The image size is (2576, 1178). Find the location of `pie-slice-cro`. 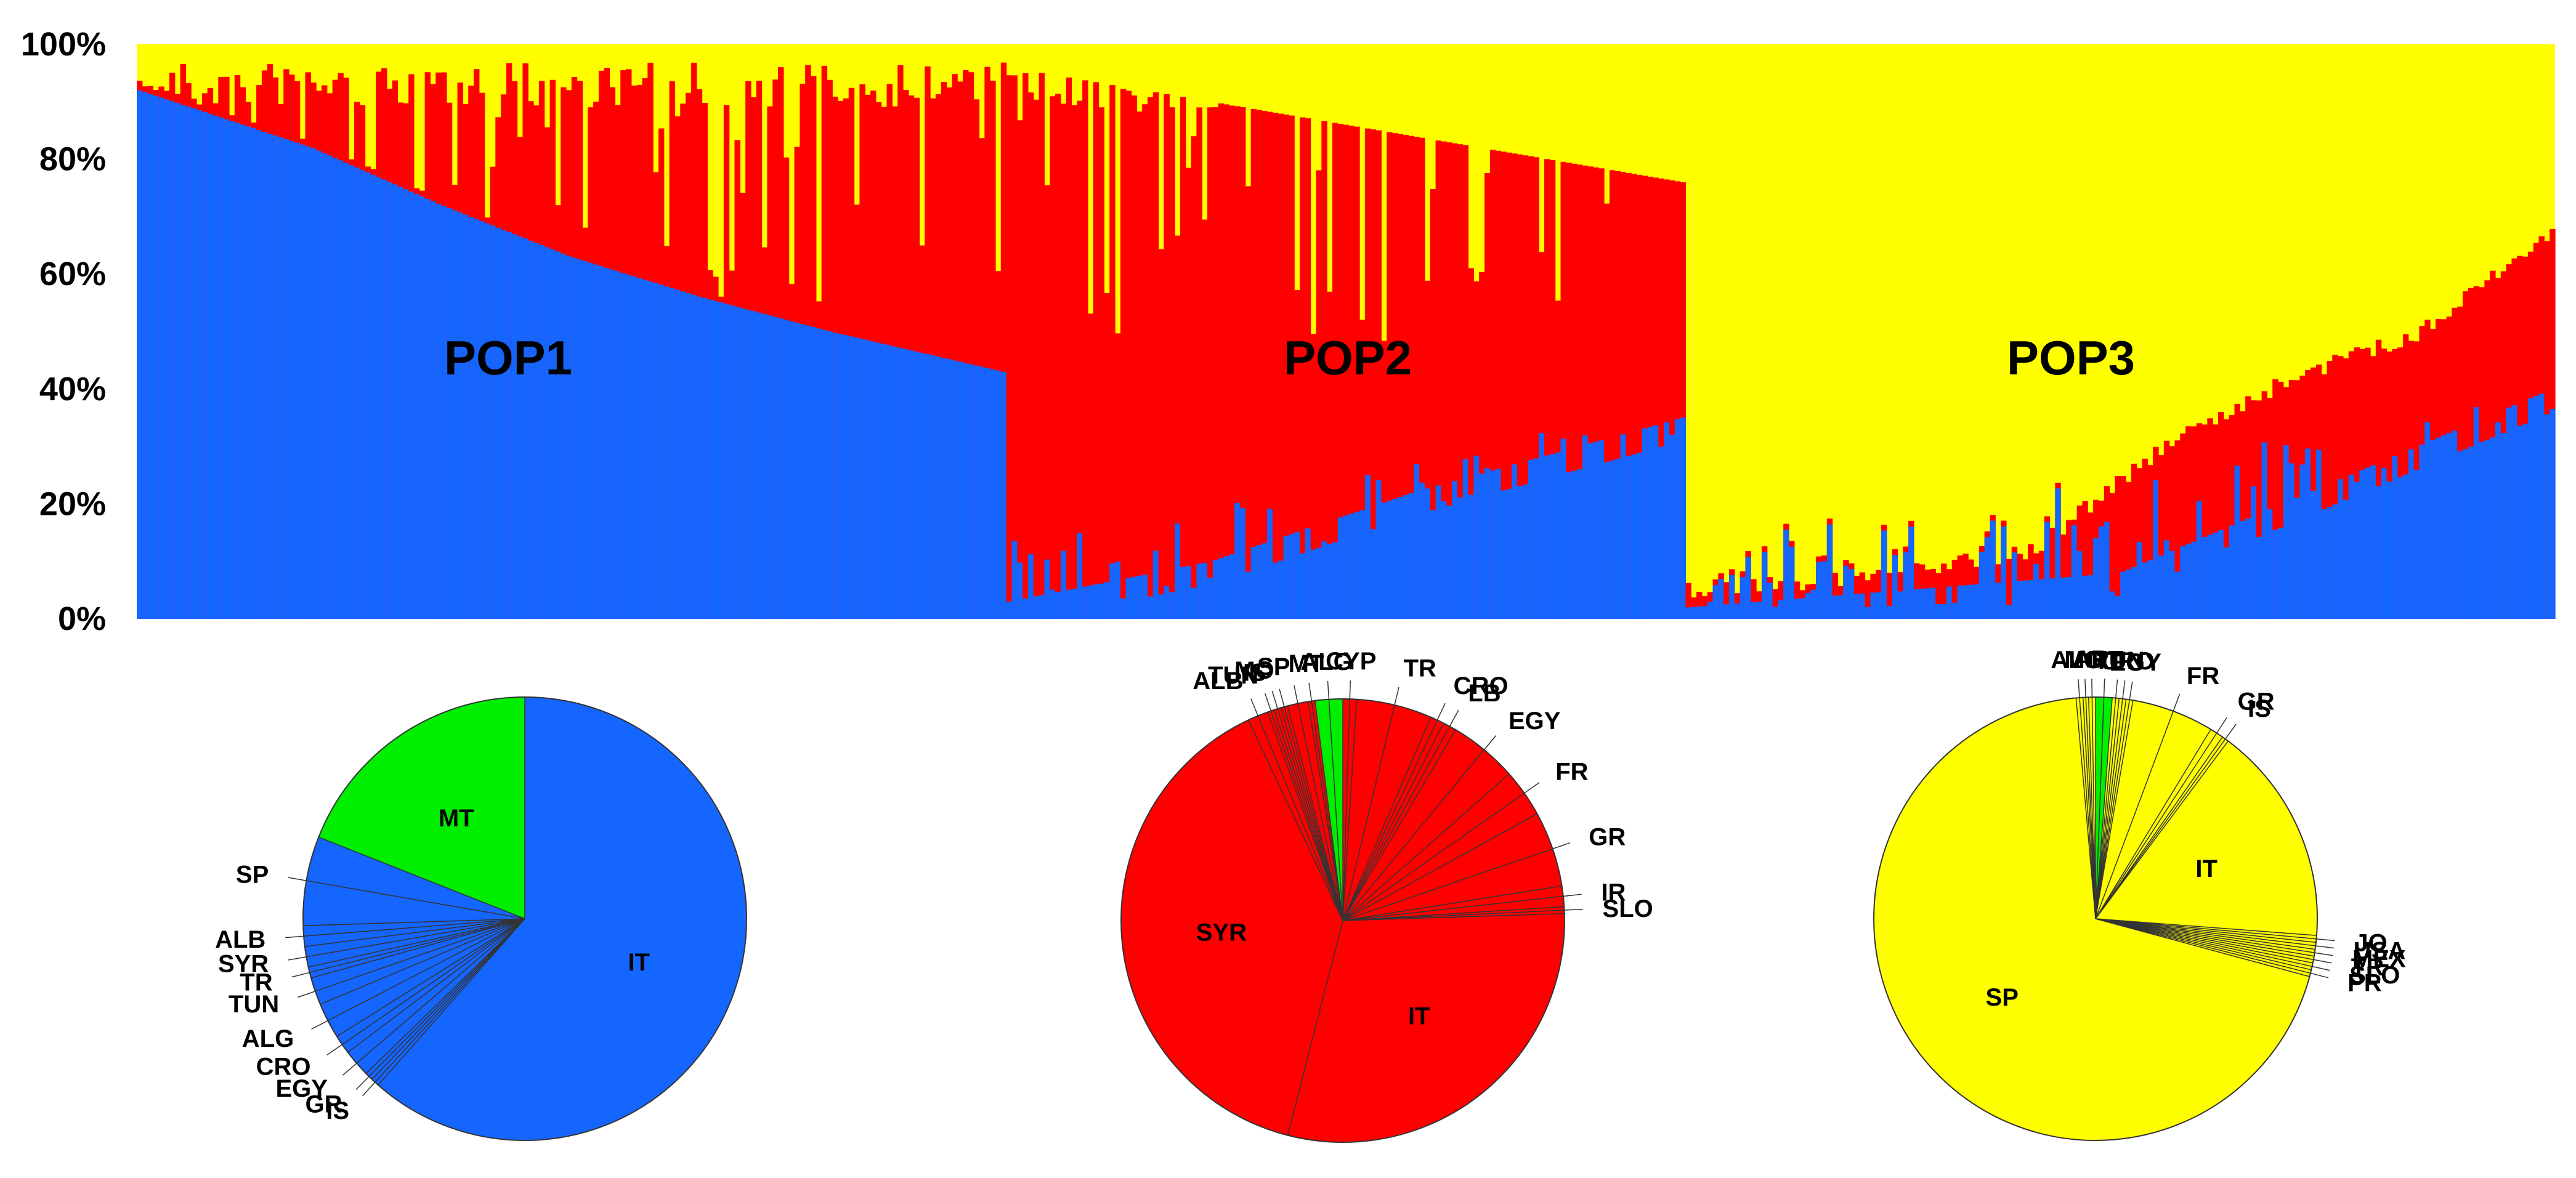

pie-slice-cro is located at coordinates (431, 986).